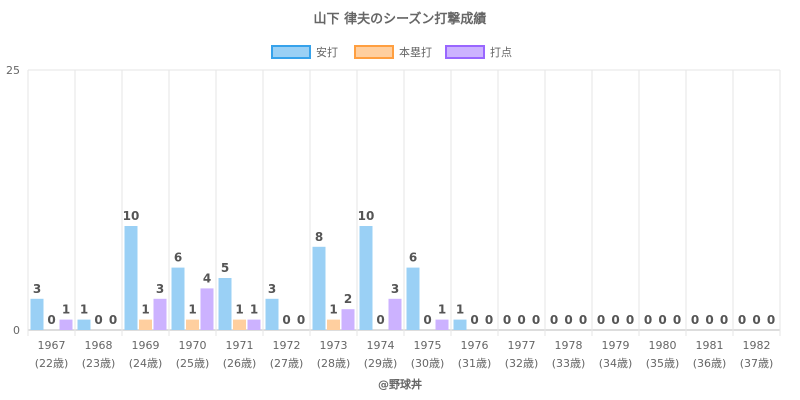  I want to click on legend-label-2: 打点, so click(501, 52).